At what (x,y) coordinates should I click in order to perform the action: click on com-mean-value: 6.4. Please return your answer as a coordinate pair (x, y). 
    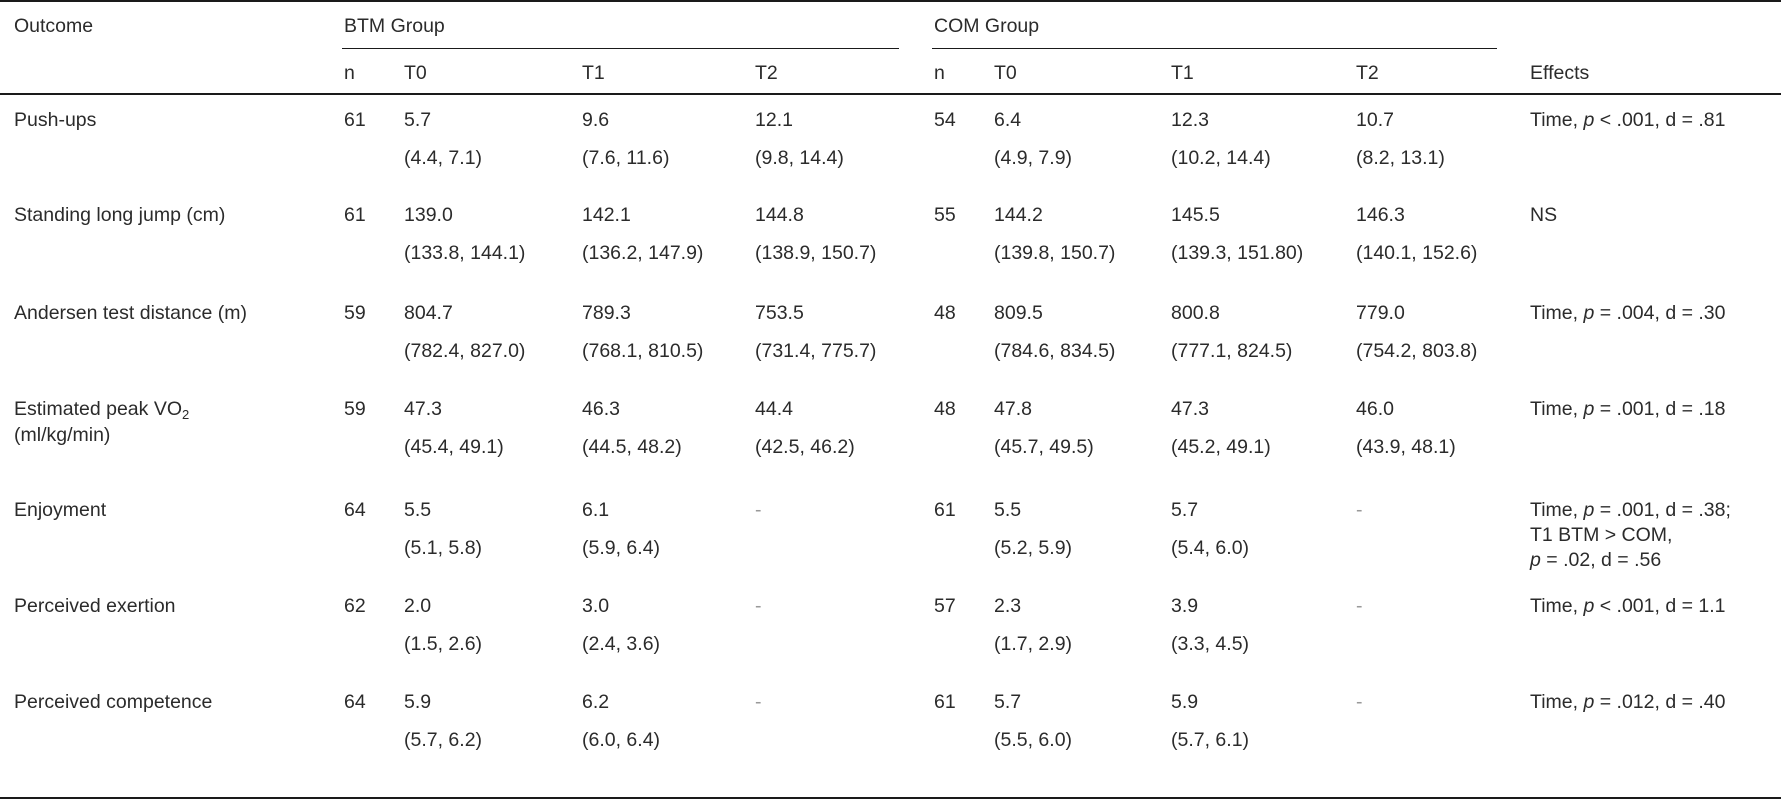
    Looking at the image, I should click on (1008, 120).